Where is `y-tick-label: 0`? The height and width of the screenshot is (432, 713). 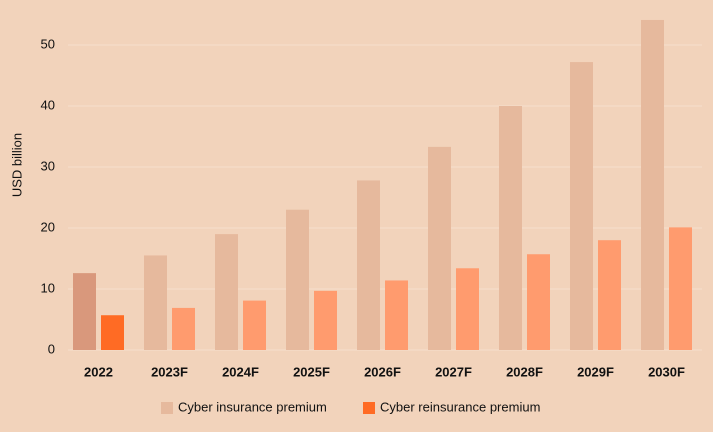 y-tick-label: 0 is located at coordinates (51, 348).